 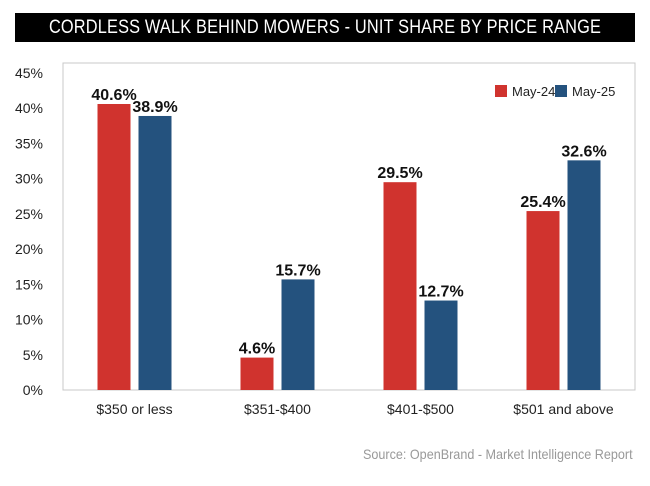 I want to click on y-tick-label: 15%, so click(x=29, y=284).